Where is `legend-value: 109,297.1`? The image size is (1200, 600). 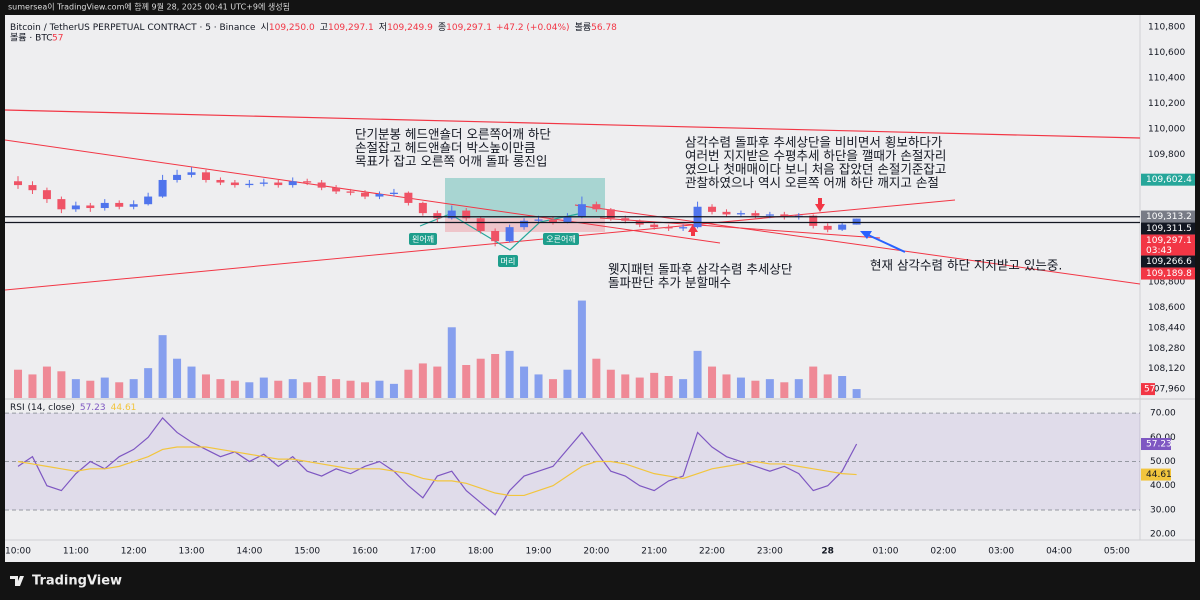 legend-value: 109,297.1 is located at coordinates (469, 28).